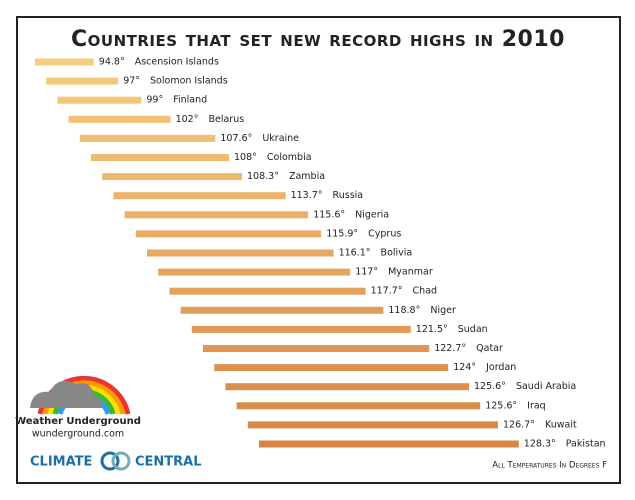 The image size is (635, 500). Describe the element at coordinates (245, 157) in the screenshot. I see `value-label: 108°` at that location.